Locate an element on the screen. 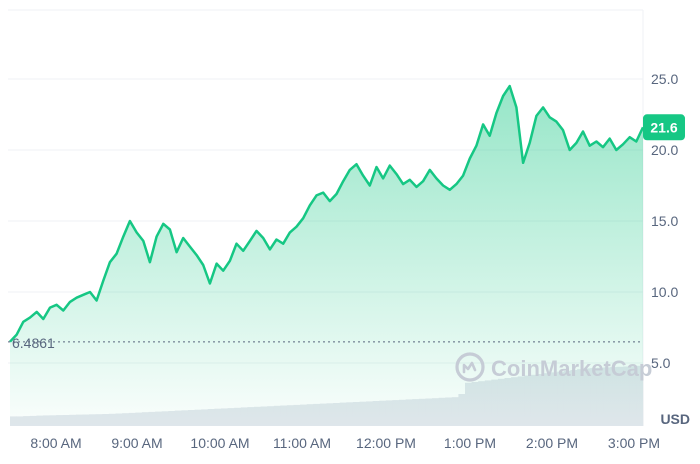 This screenshot has width=700, height=464. baseline-label: 6.4861 is located at coordinates (33, 343).